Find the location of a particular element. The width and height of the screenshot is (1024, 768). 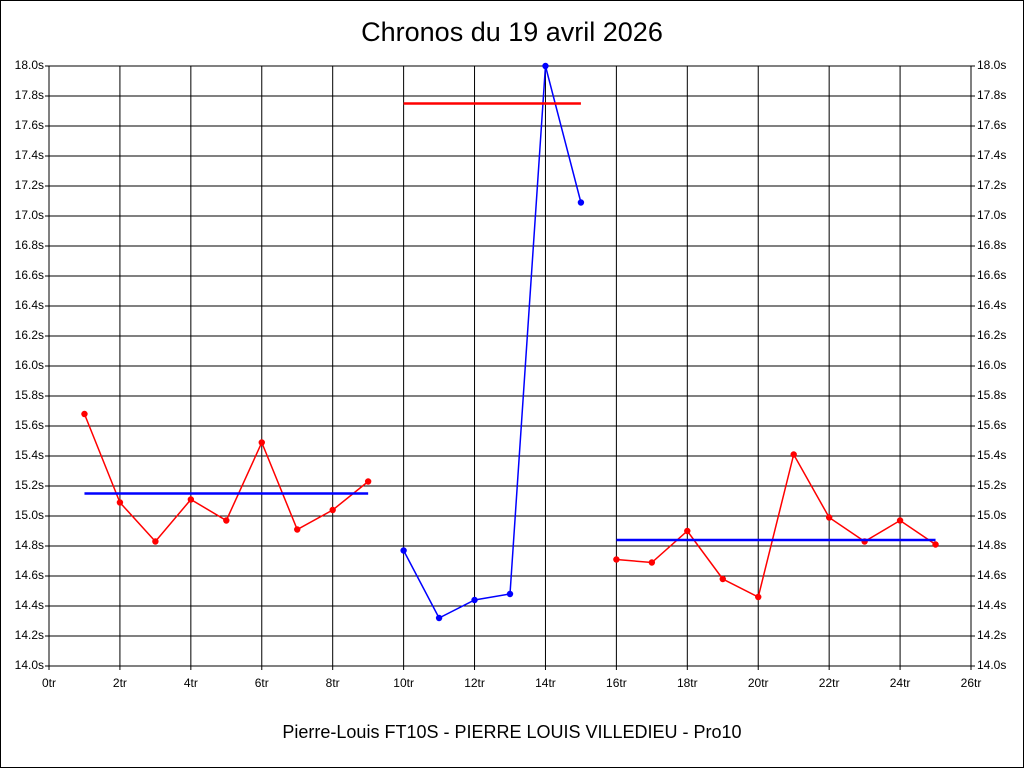

y-tick-label: 17.0s is located at coordinates (29, 215).